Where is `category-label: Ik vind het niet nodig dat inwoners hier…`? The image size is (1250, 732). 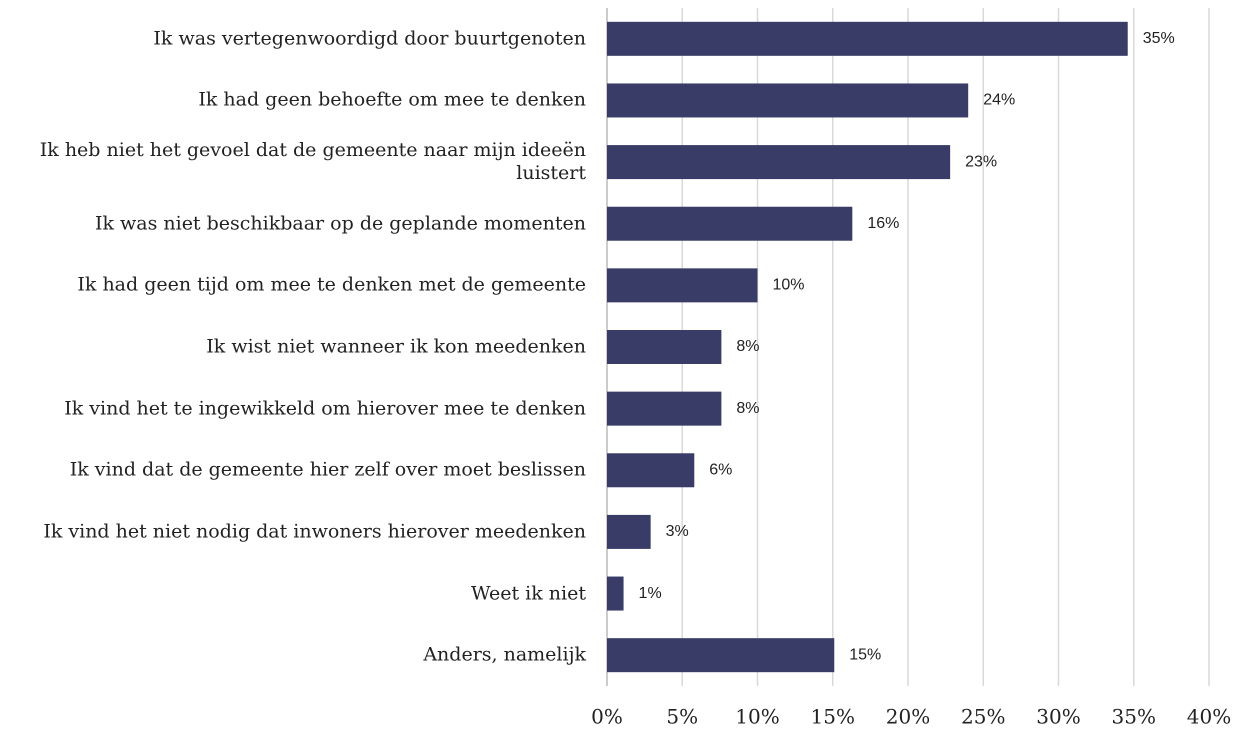
category-label: Ik vind het niet nodig dat inwoners hier… is located at coordinates (314, 531).